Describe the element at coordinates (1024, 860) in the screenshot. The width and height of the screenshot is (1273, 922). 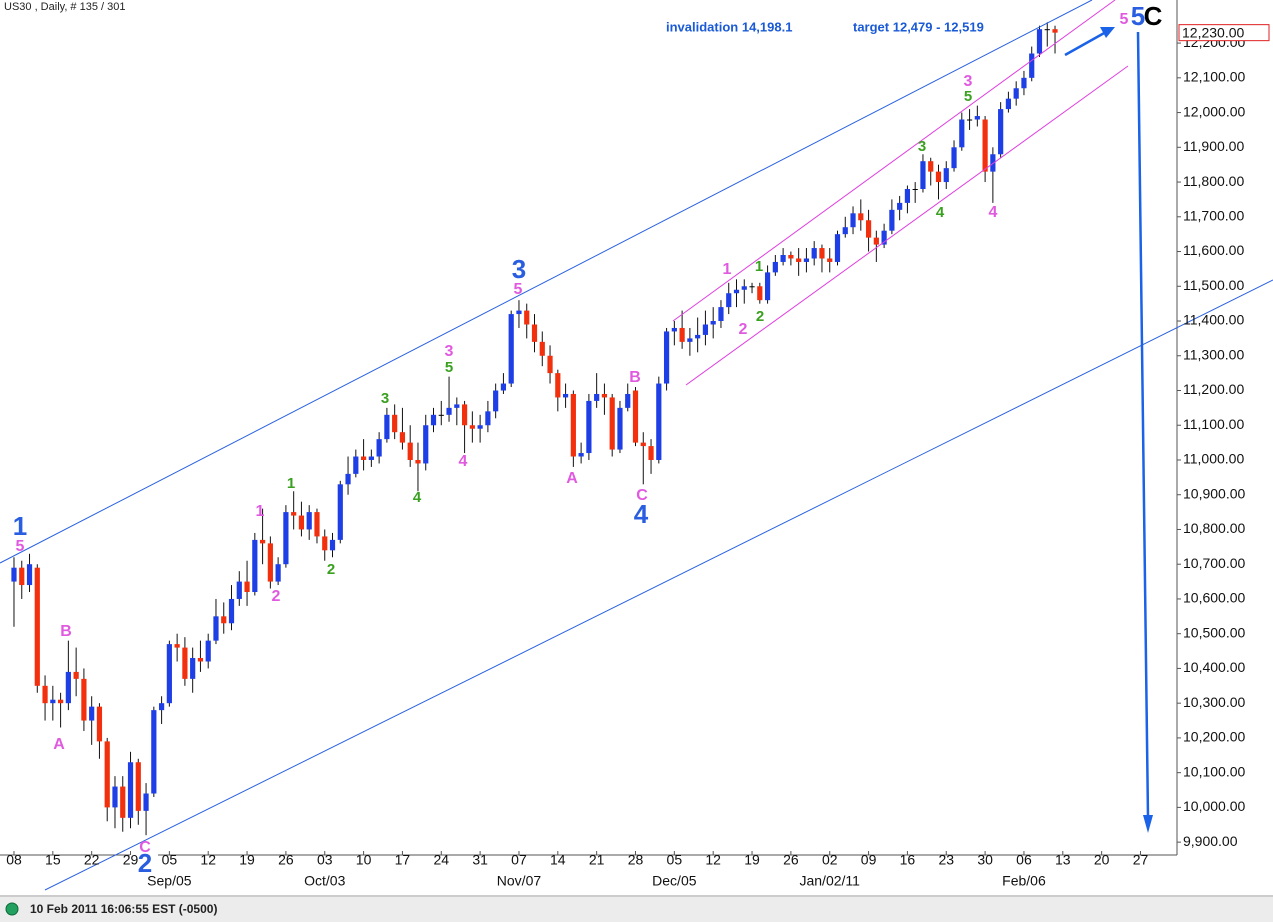
I see `x-tick-label: 06` at that location.